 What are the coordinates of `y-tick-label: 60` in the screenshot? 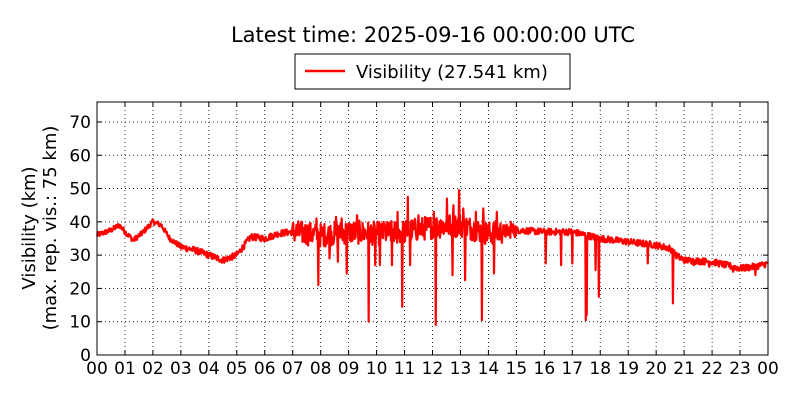 It's located at (80, 156).